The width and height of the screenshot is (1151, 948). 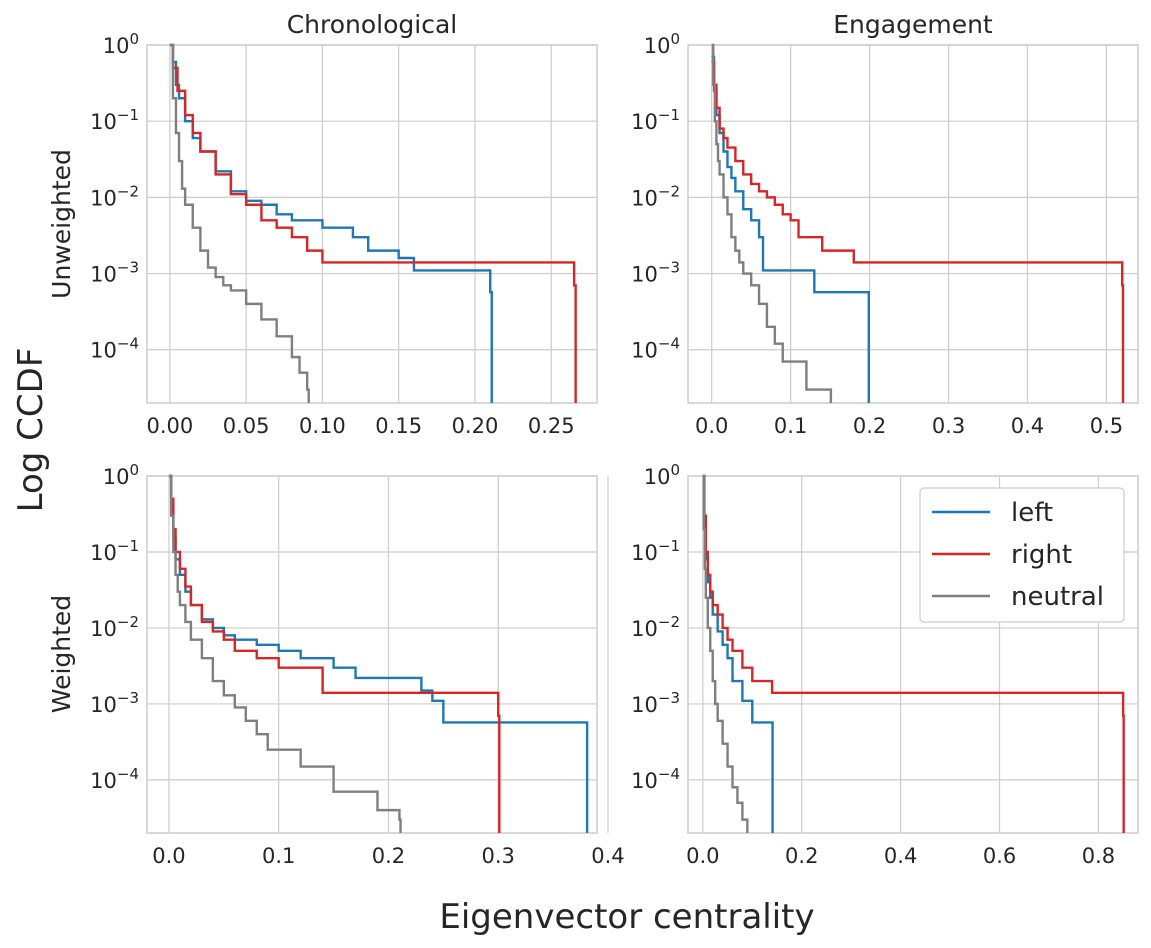 I want to click on x-tick-label: 0.4, so click(x=900, y=856).